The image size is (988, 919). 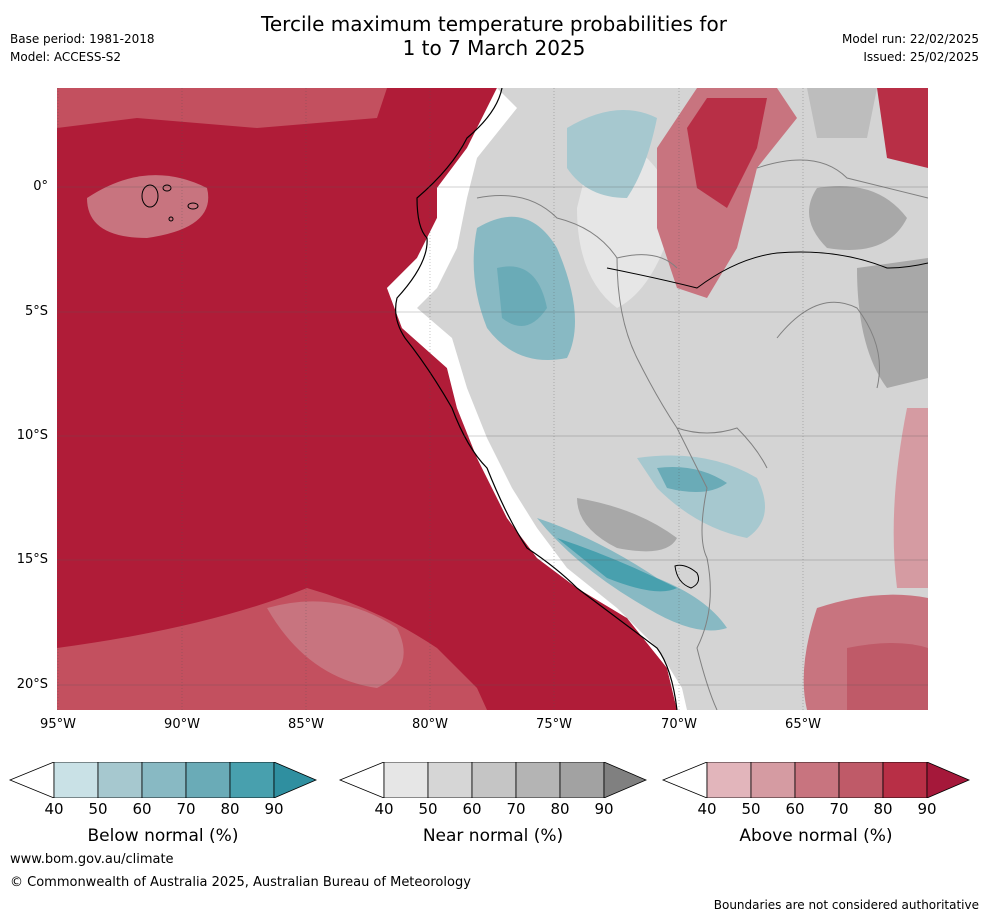 What do you see at coordinates (493, 836) in the screenshot?
I see `colorbar-near-normal-title: Near normal (%)` at bounding box center [493, 836].